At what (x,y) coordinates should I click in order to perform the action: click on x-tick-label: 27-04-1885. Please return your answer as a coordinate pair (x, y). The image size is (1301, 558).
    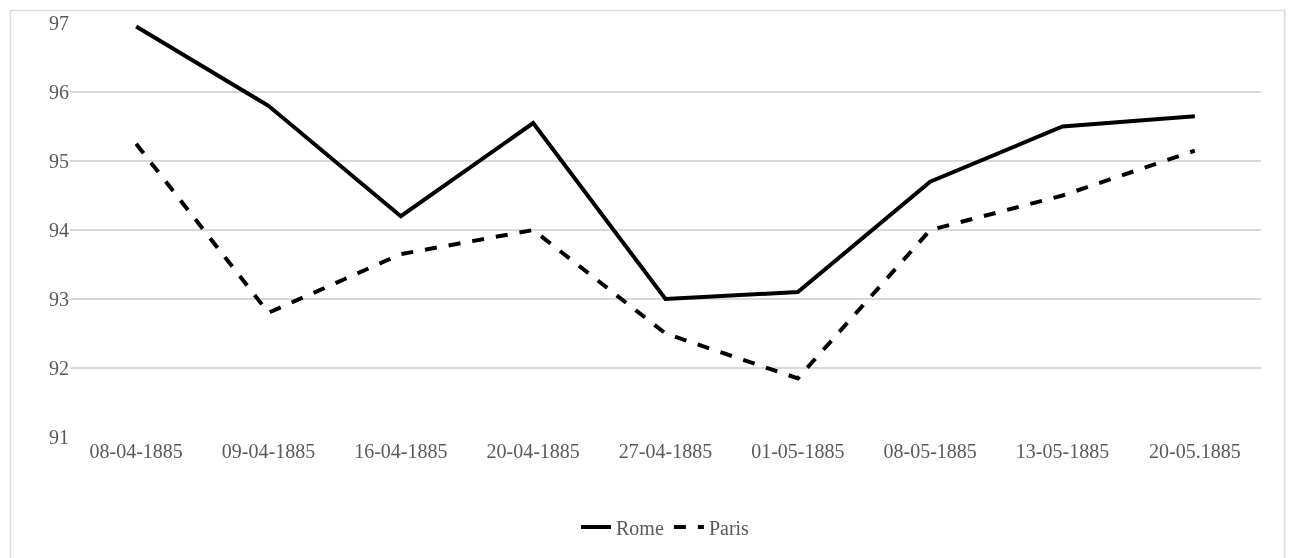
    Looking at the image, I should click on (665, 451).